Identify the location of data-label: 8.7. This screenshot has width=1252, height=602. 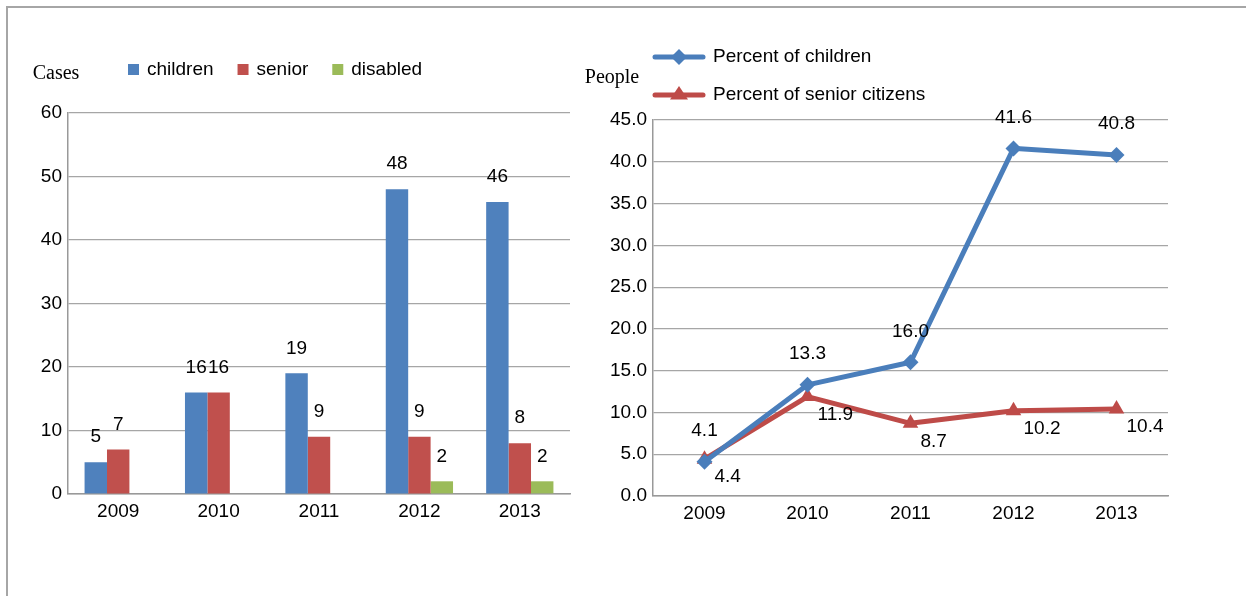
(933, 440).